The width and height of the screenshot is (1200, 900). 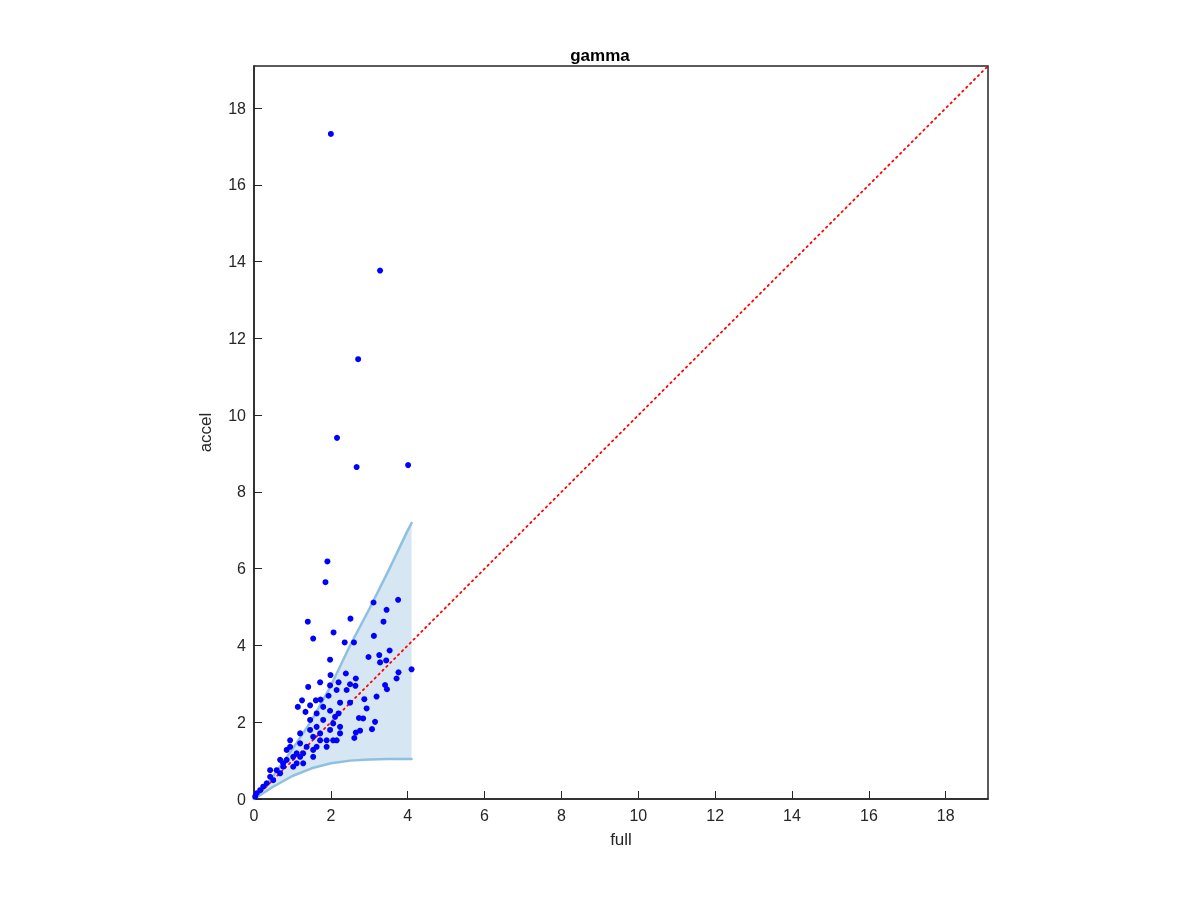 What do you see at coordinates (600, 55) in the screenshot?
I see `chart-title: gamma` at bounding box center [600, 55].